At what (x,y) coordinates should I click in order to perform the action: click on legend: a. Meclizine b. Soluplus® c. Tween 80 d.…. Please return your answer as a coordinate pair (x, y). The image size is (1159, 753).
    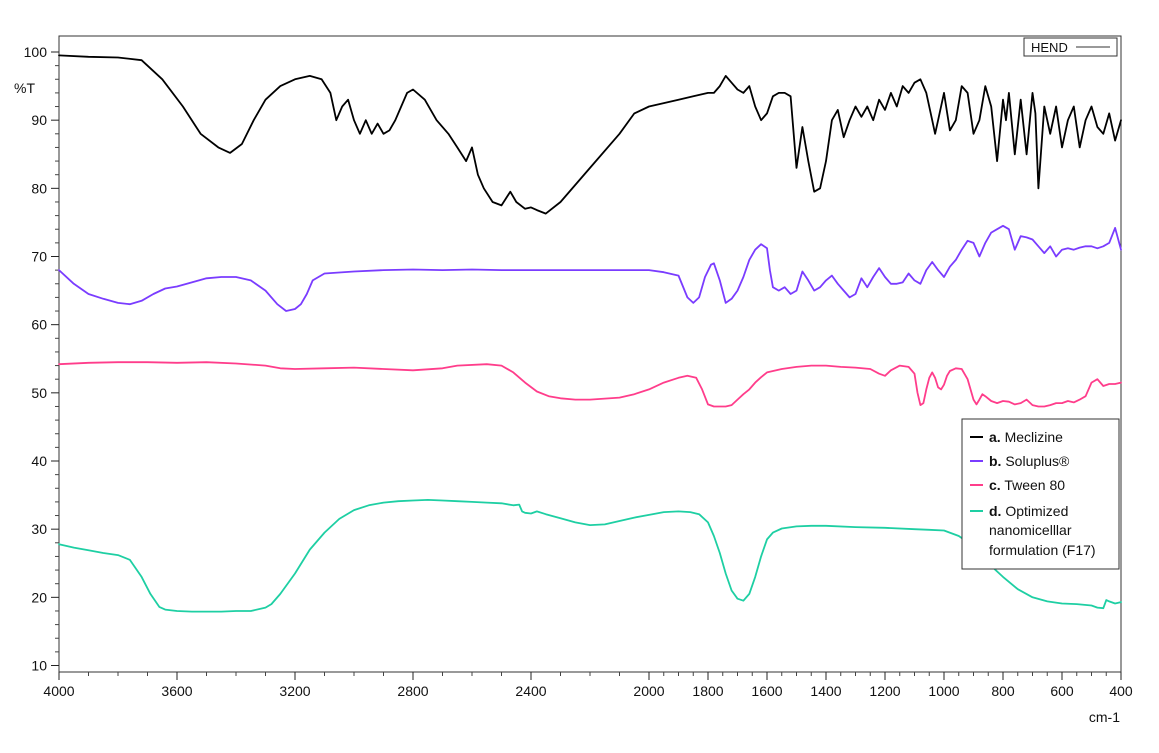
    Looking at the image, I should click on (1040, 494).